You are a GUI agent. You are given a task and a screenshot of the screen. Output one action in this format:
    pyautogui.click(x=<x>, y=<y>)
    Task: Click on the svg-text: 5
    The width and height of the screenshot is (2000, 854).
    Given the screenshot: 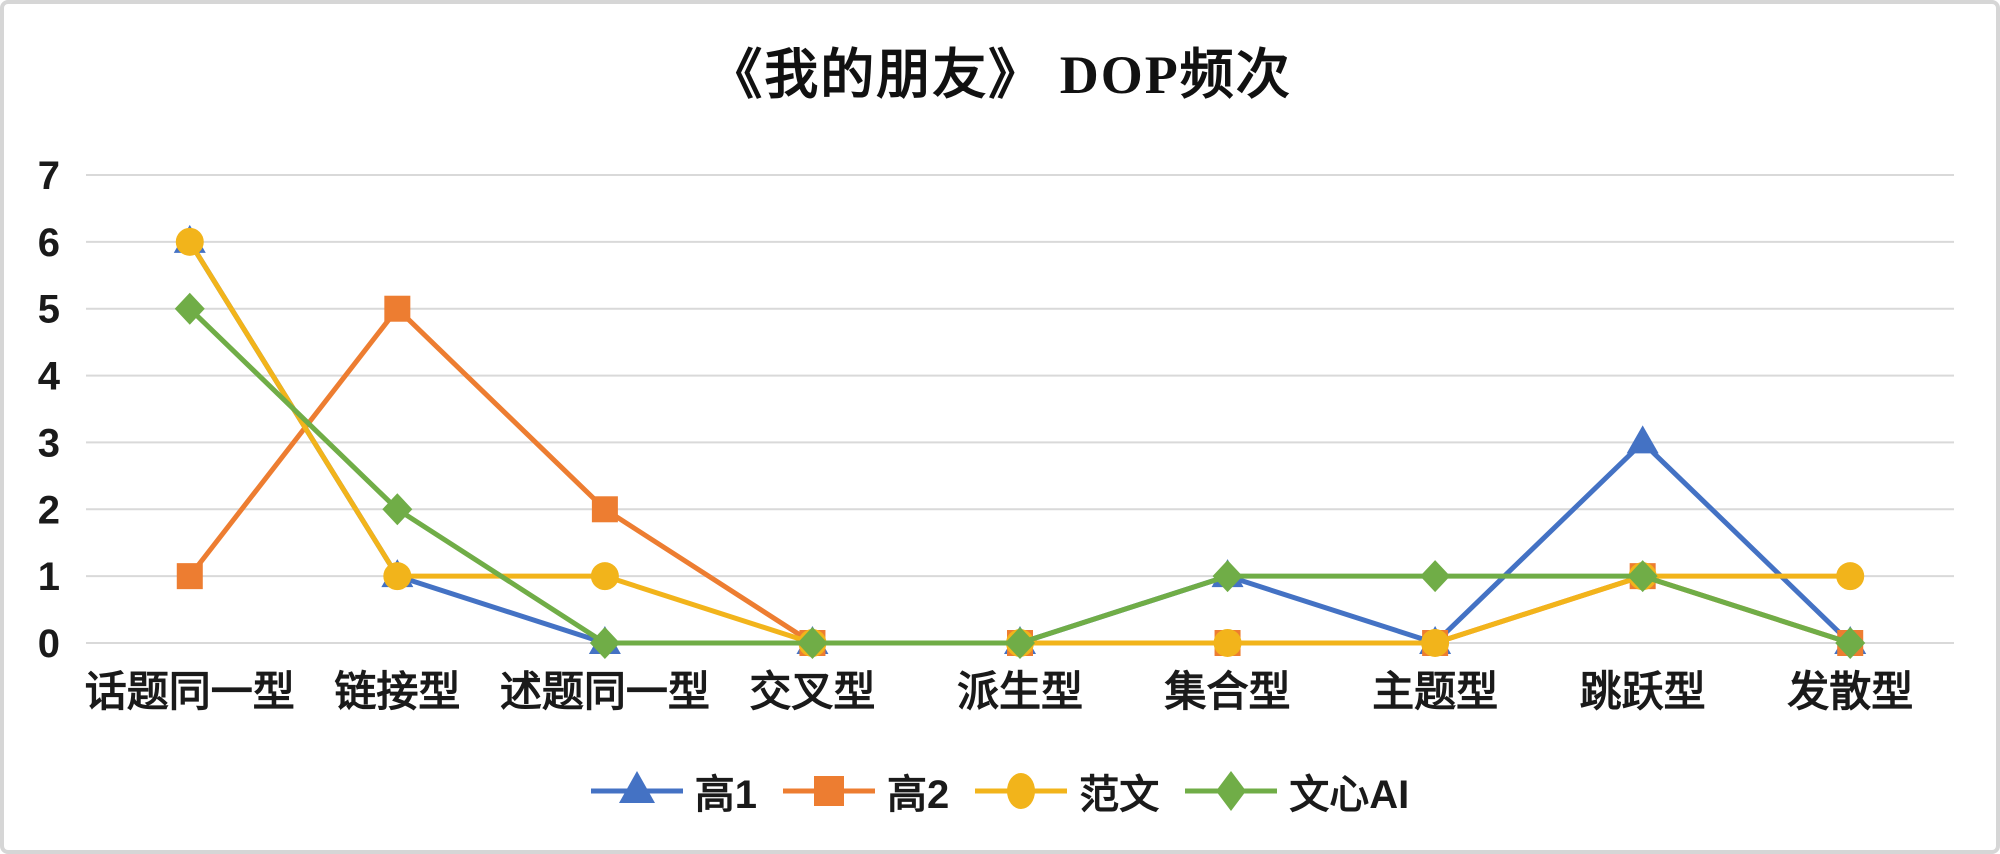 What is the action you would take?
    pyautogui.click(x=49, y=310)
    